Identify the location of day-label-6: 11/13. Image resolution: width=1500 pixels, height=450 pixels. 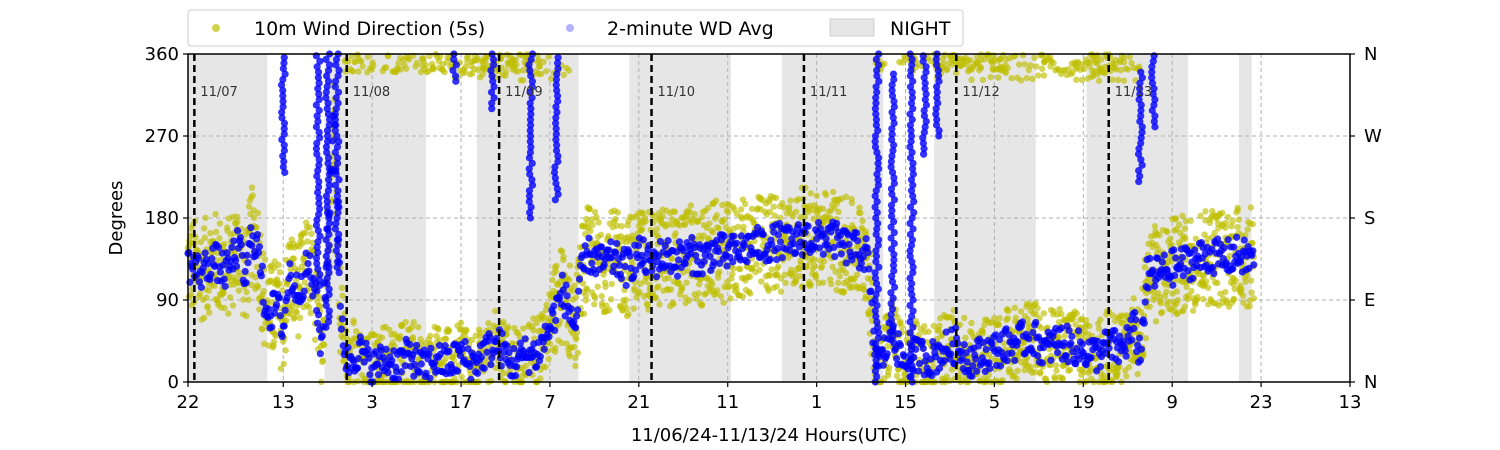
(1133, 92).